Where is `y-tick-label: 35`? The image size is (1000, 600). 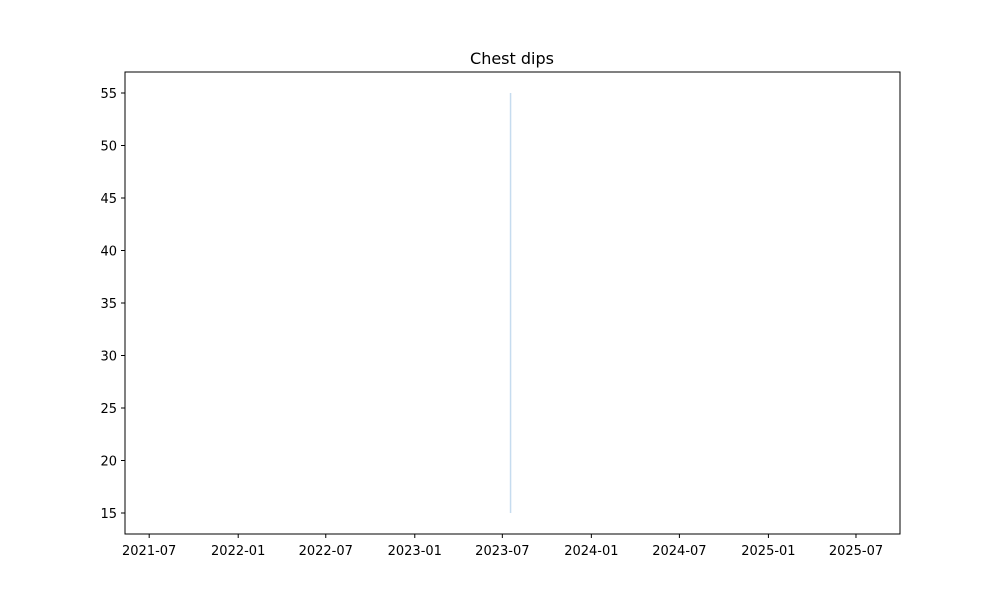 y-tick-label: 35 is located at coordinates (108, 304).